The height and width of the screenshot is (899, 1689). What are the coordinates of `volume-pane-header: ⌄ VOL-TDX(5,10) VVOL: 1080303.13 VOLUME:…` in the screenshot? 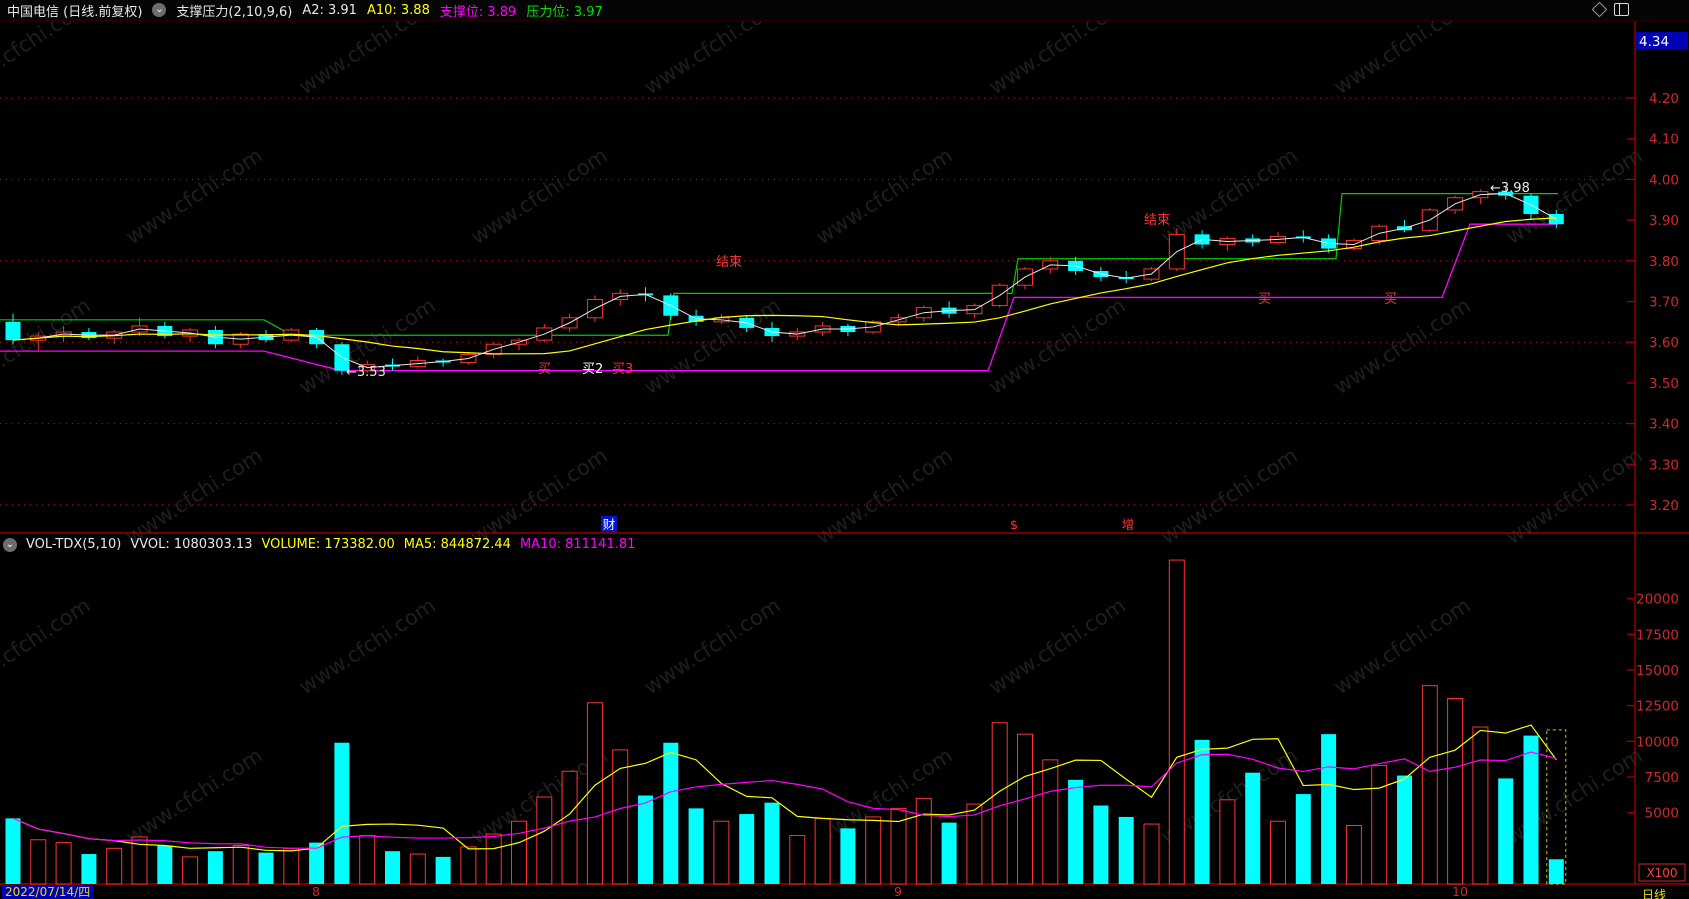 It's located at (319, 544).